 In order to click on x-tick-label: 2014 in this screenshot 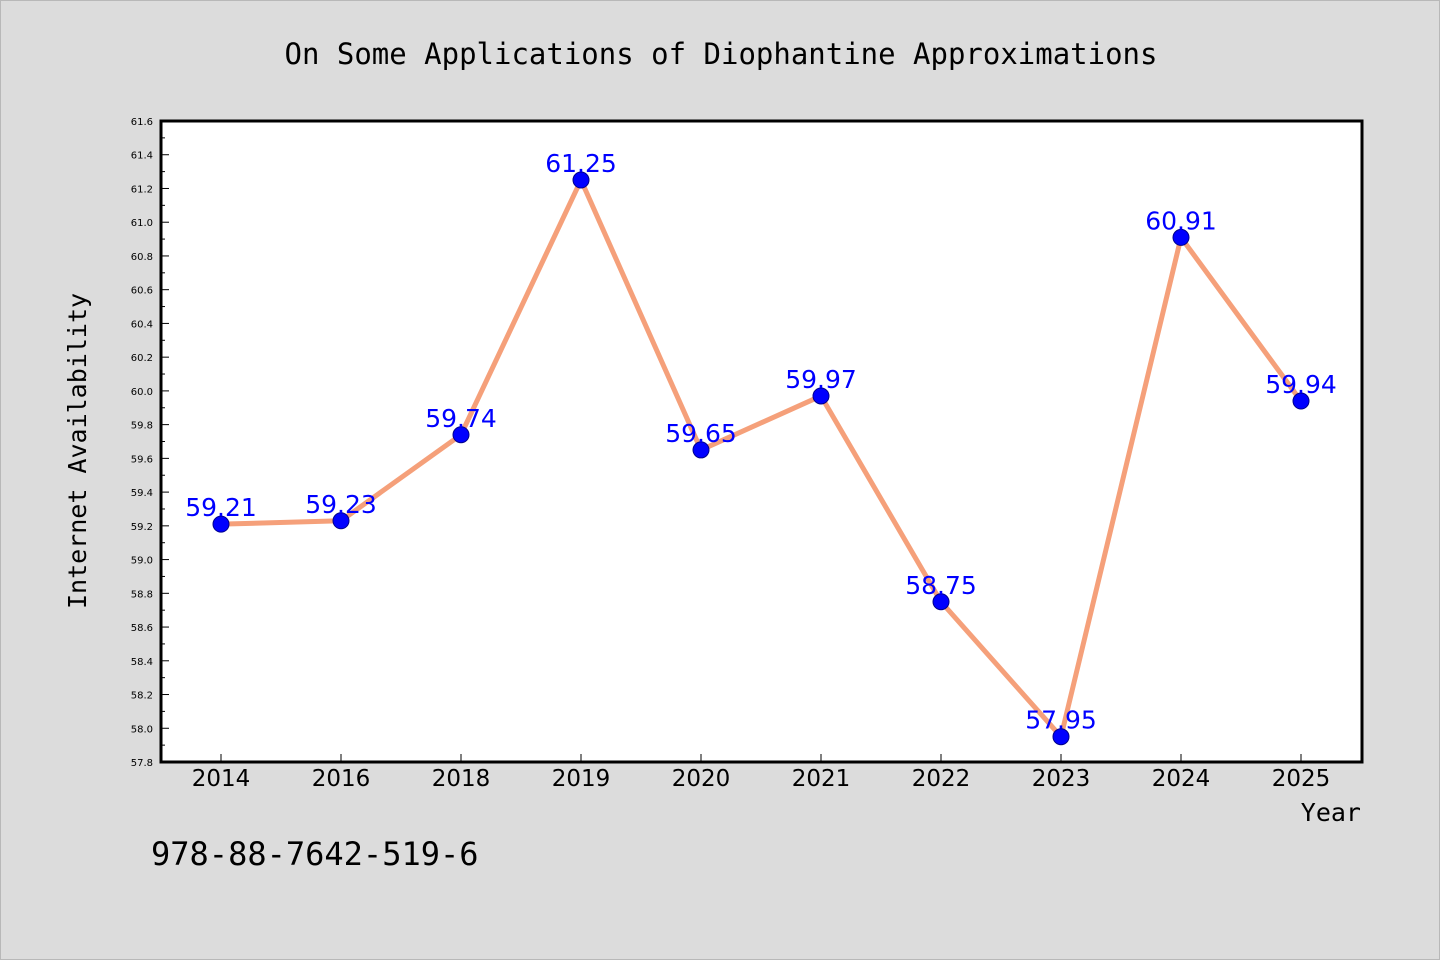, I will do `click(221, 779)`.